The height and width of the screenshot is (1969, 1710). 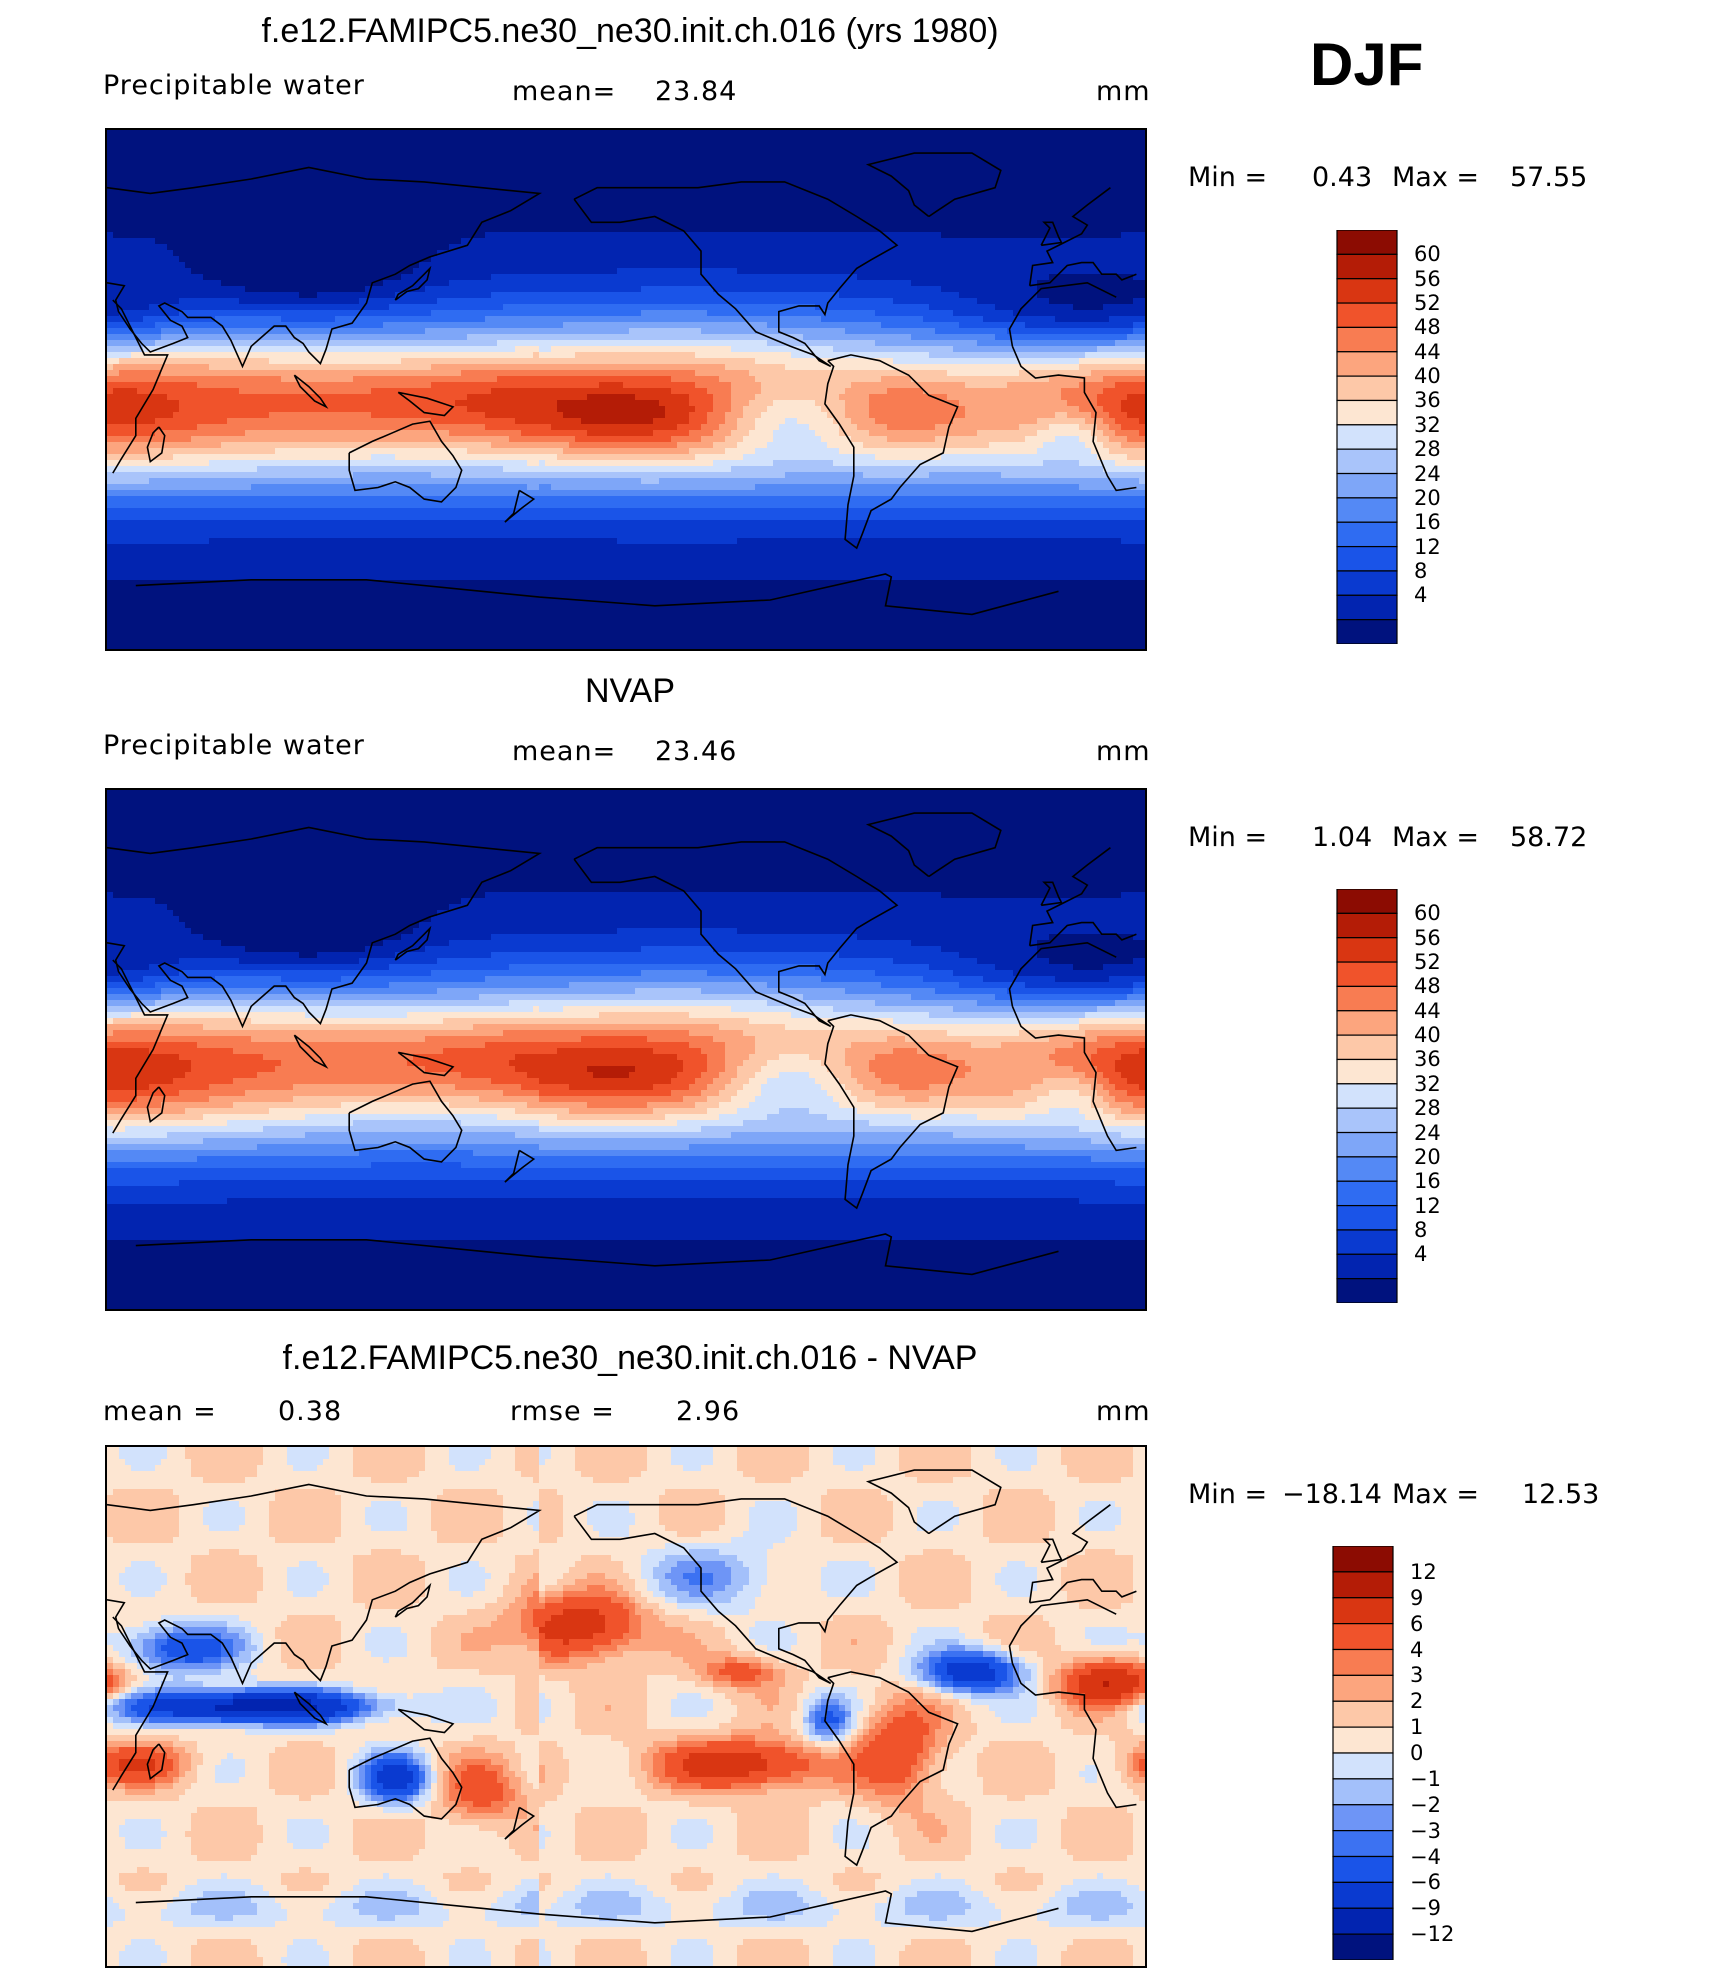 What do you see at coordinates (160, 1411) in the screenshot?
I see `panel3-mean-label: mean =` at bounding box center [160, 1411].